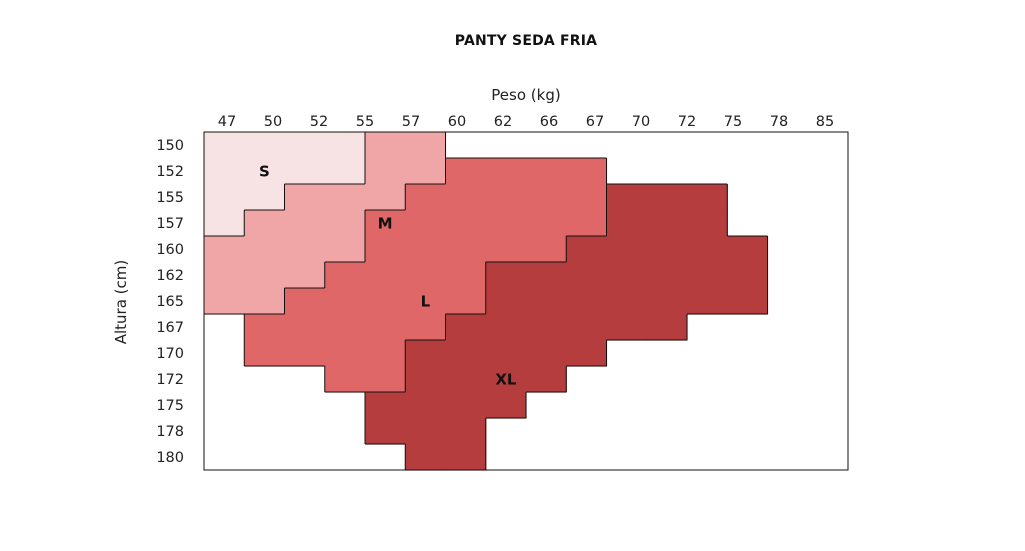 The width and height of the screenshot is (1025, 551). What do you see at coordinates (170, 250) in the screenshot?
I see `y-tick-label: 160` at bounding box center [170, 250].